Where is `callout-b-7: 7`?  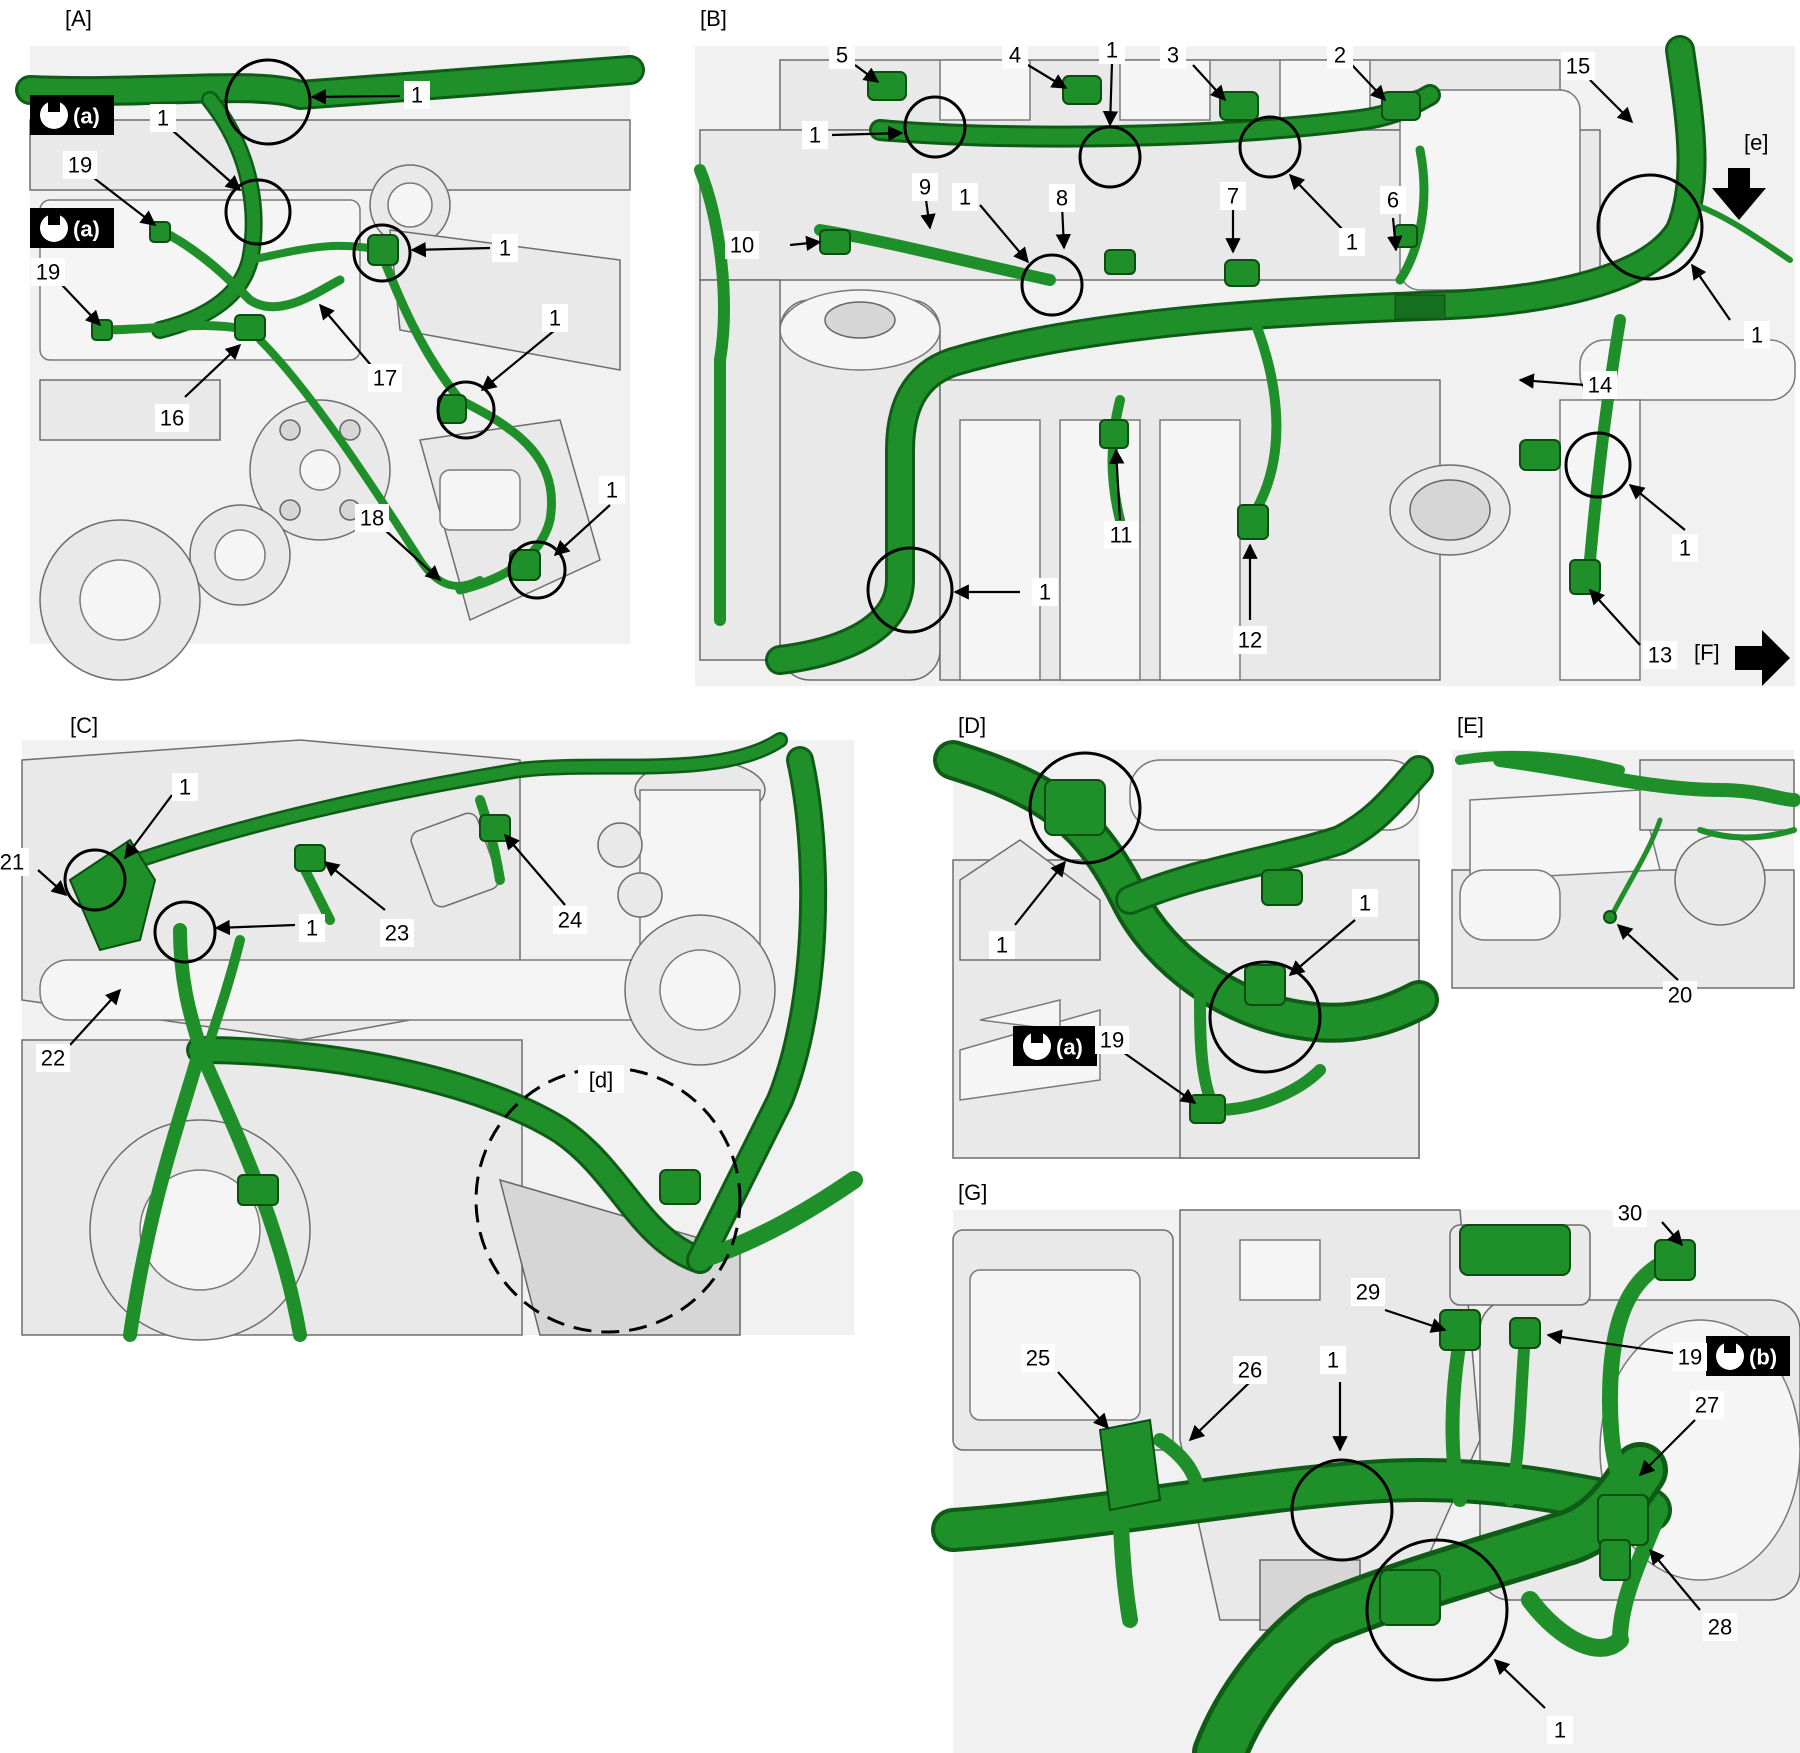
callout-b-7: 7 is located at coordinates (1233, 196).